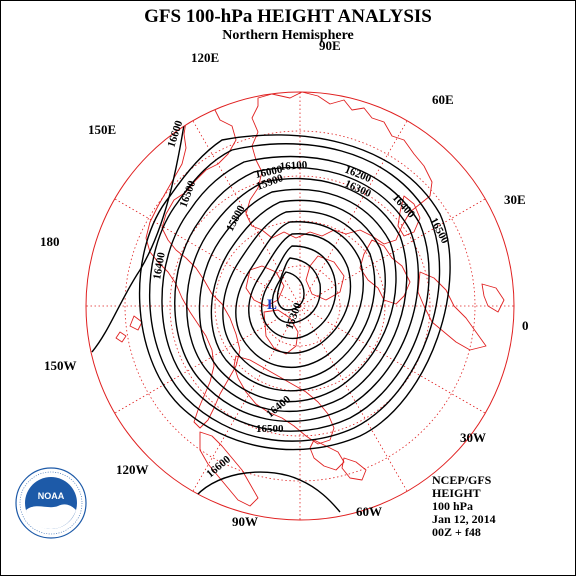 Image resolution: width=576 pixels, height=576 pixels. Describe the element at coordinates (268, 492) in the screenshot. I see `contour-16600-south` at that location.